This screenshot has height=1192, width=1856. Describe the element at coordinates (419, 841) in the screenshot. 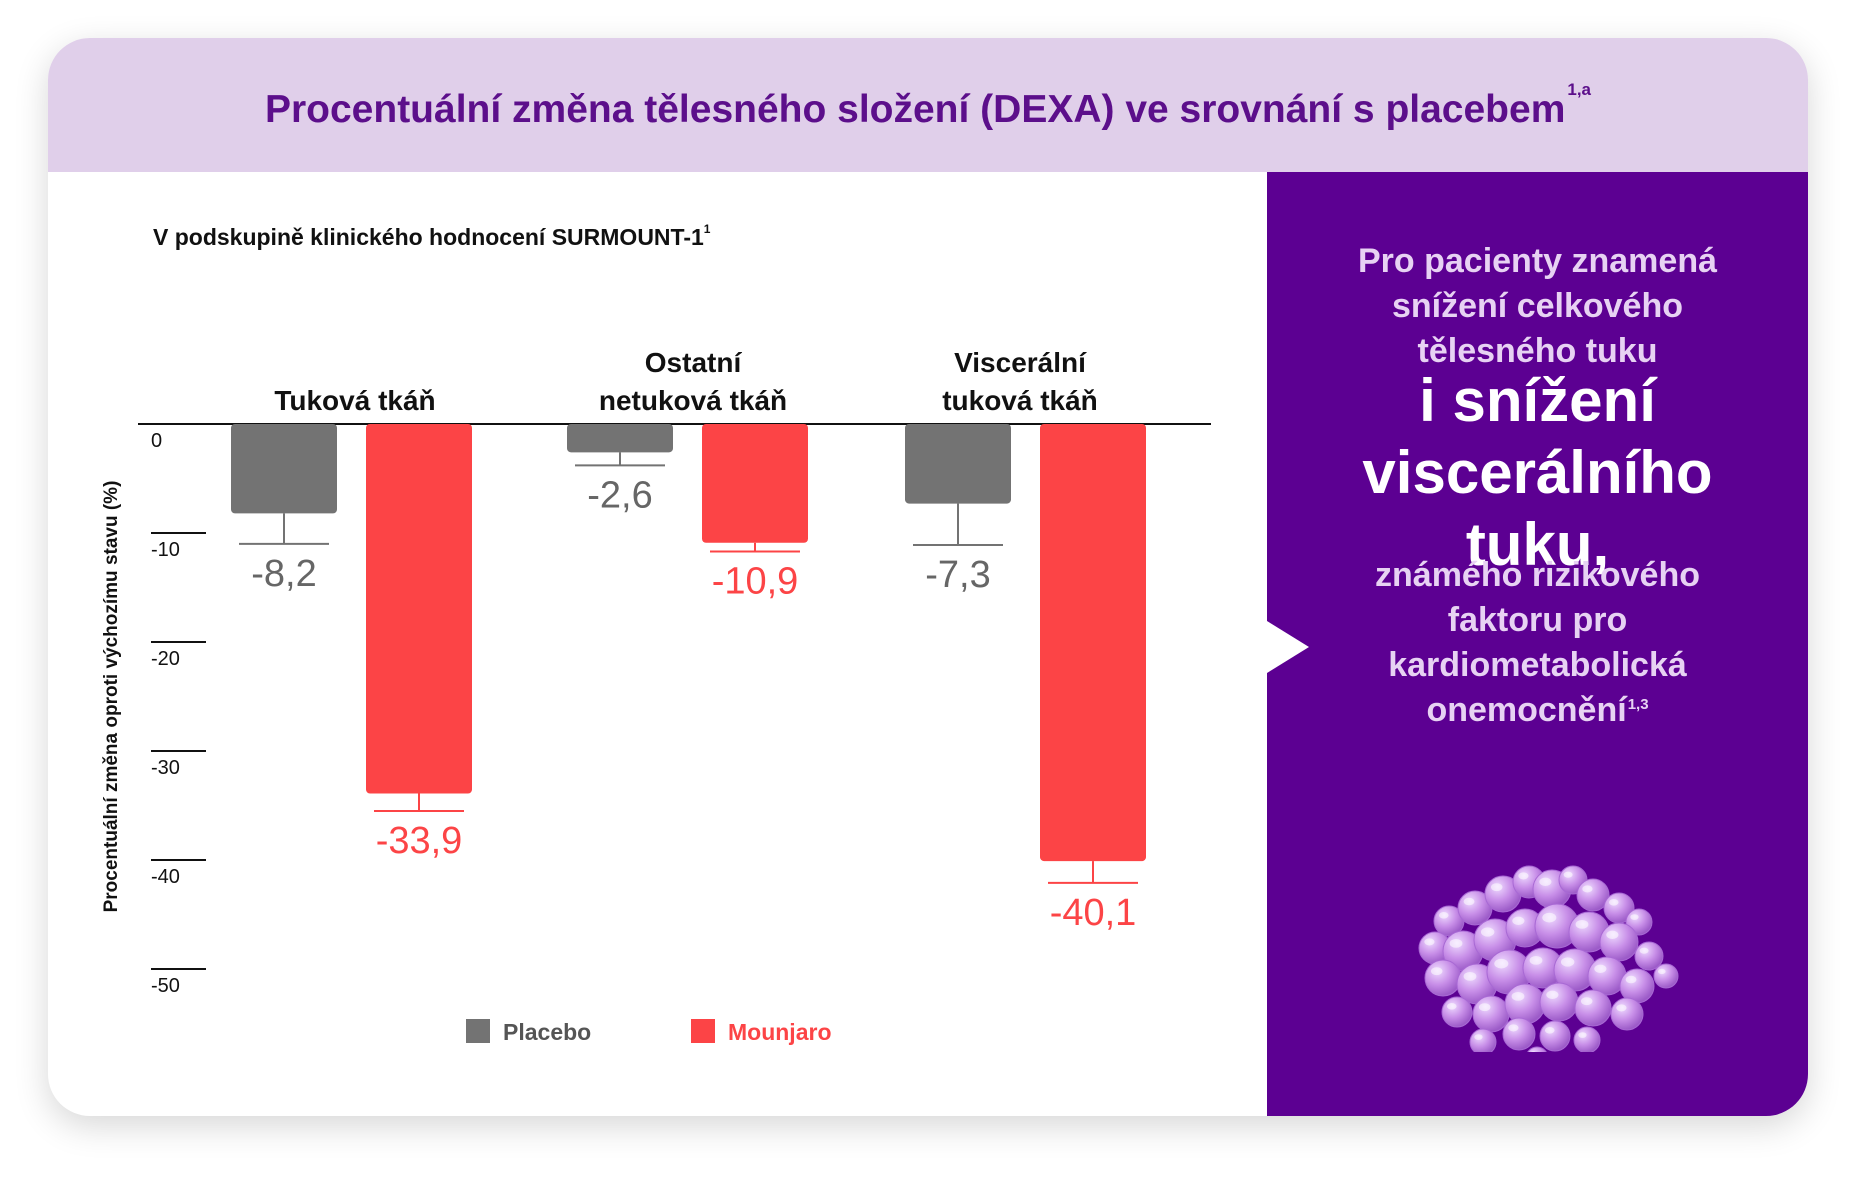

I see `data-label: -33,9` at that location.